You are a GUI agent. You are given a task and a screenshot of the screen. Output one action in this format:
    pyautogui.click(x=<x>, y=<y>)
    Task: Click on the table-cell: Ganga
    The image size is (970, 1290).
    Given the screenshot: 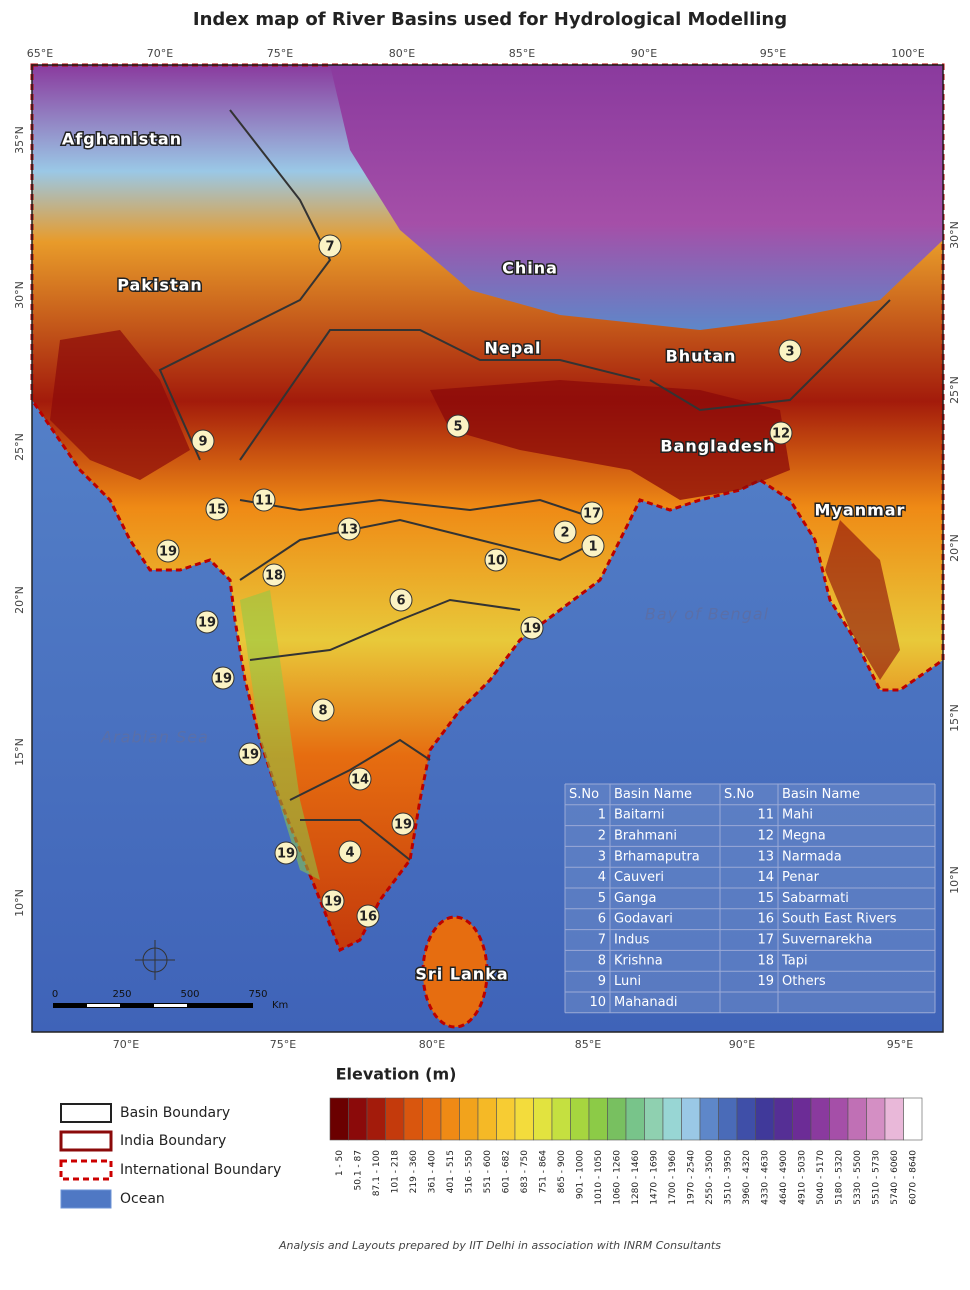 What is the action you would take?
    pyautogui.click(x=635, y=898)
    